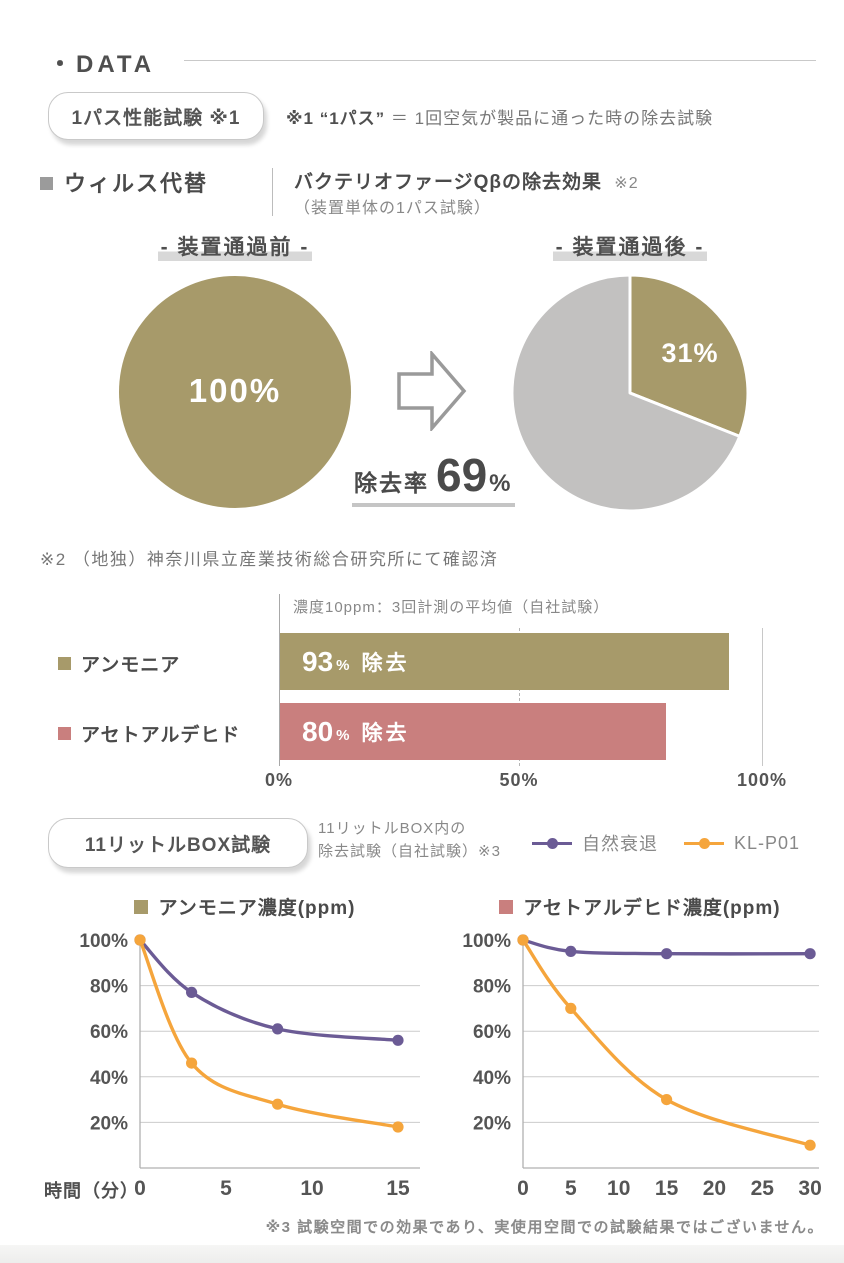  I want to click on pie-before-caption-text: - 装置通過前 -, so click(235, 248).